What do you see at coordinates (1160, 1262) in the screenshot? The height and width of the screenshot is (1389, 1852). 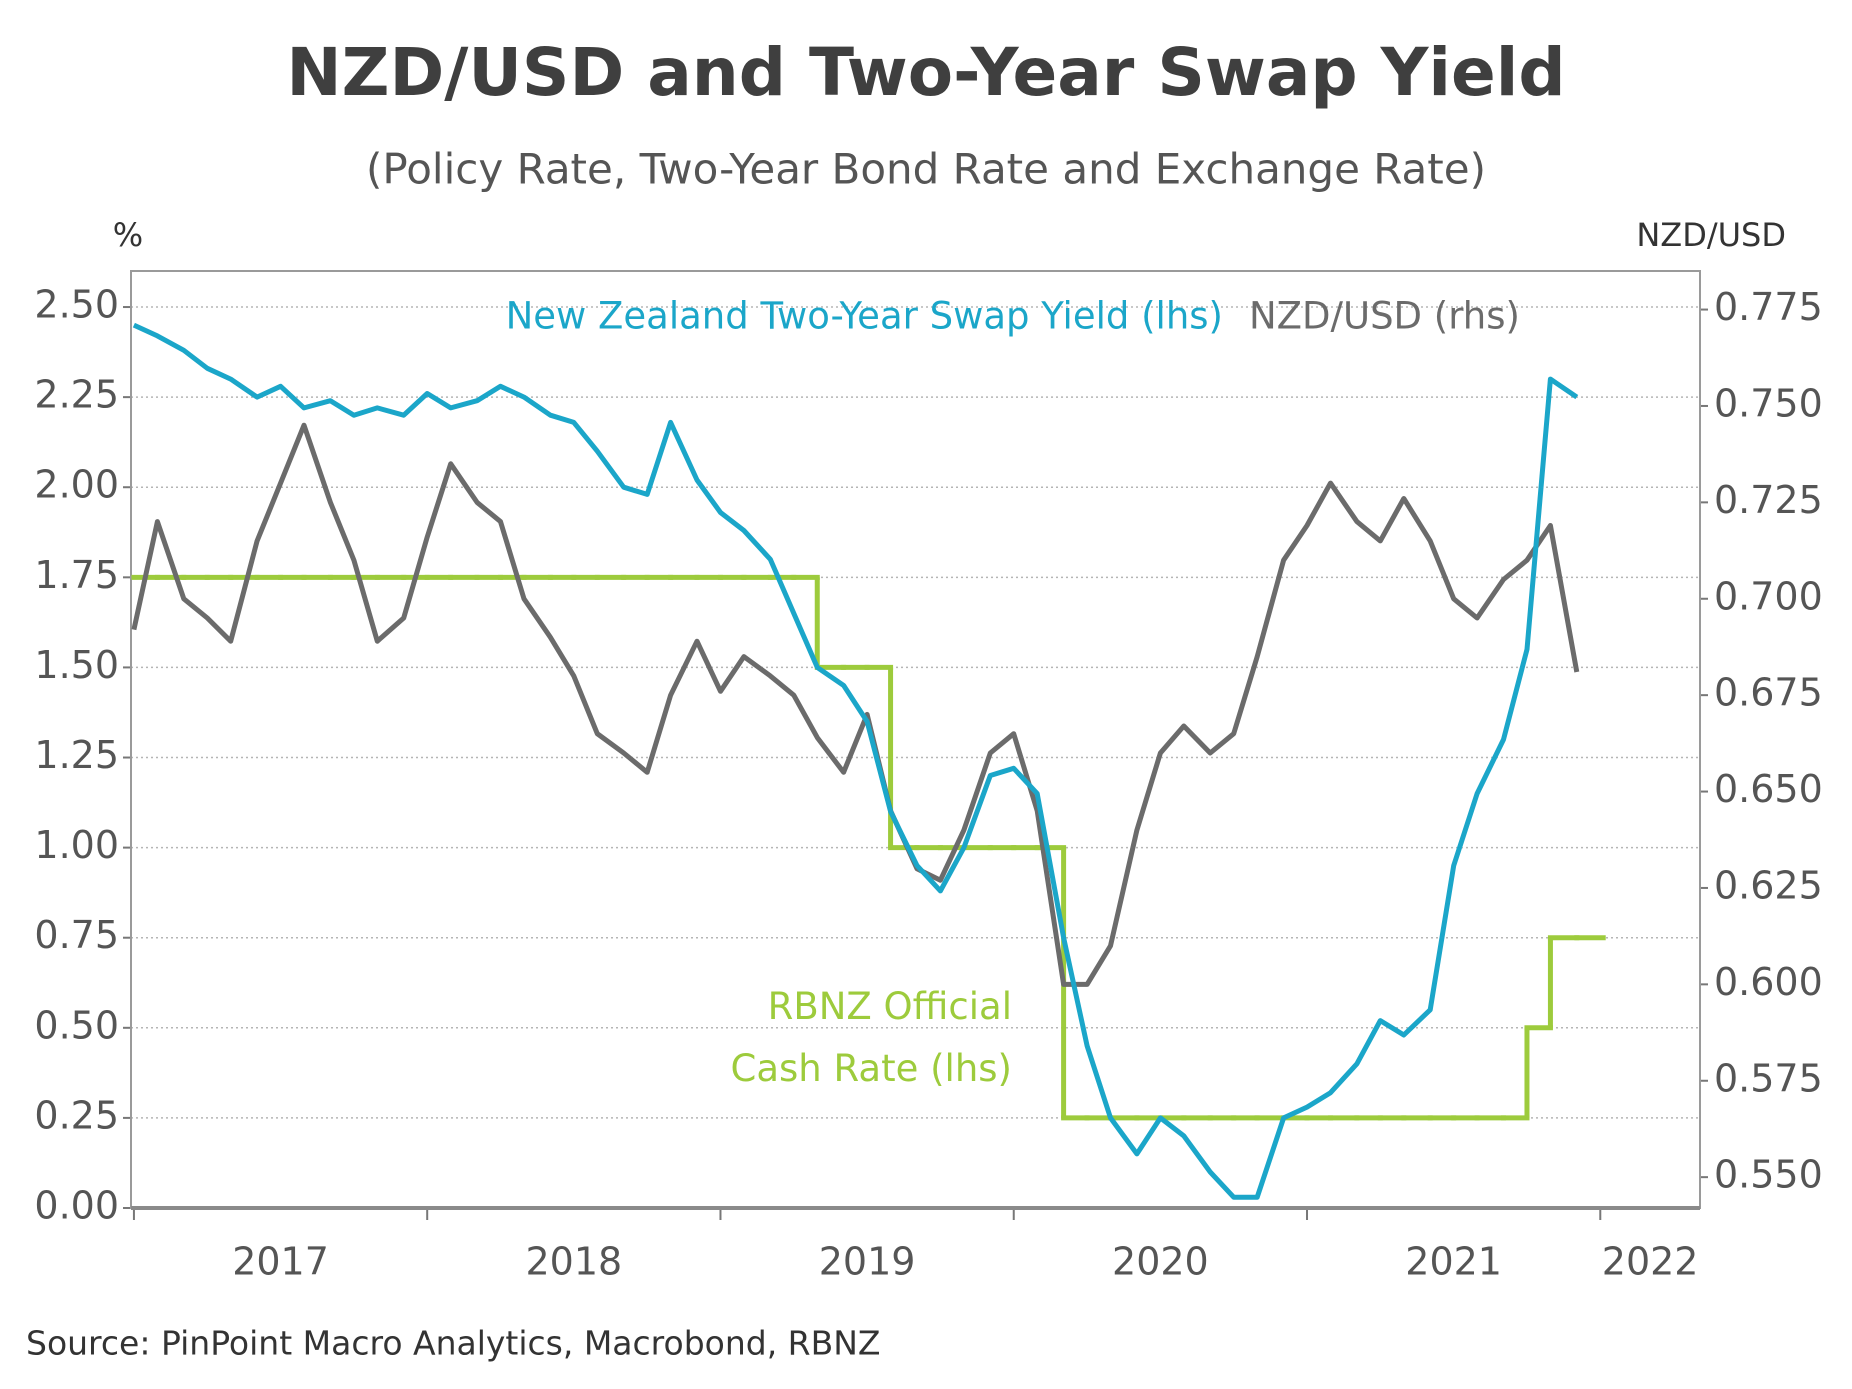 I see `x-tick-label: 2020` at bounding box center [1160, 1262].